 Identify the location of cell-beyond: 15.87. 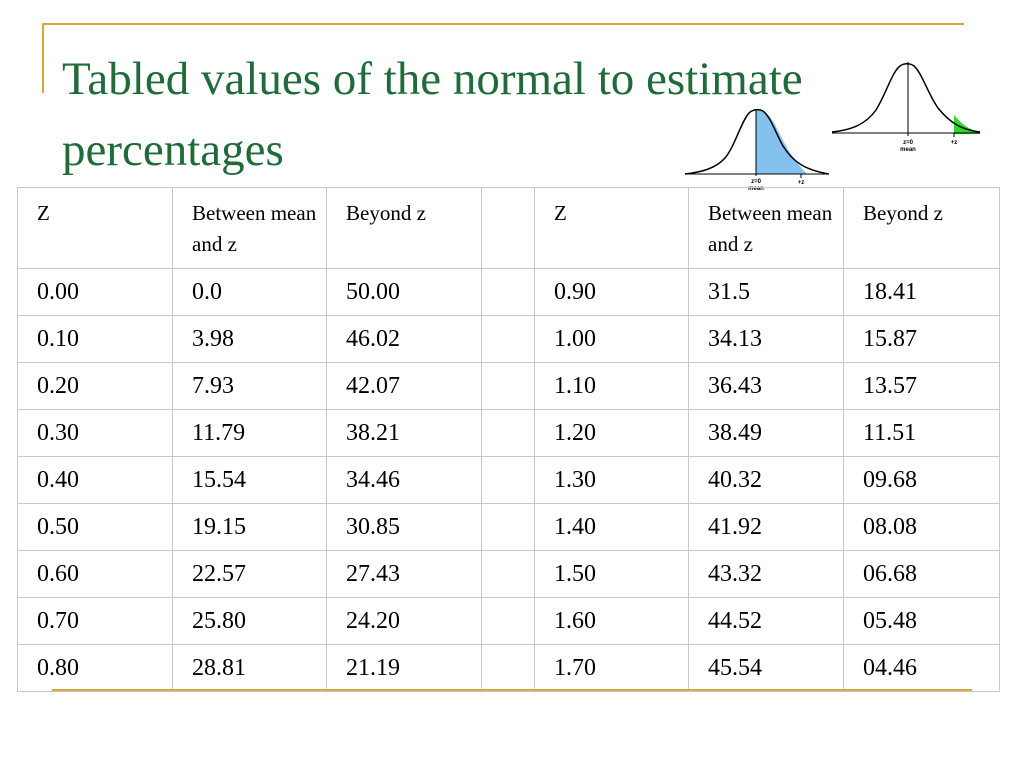
(921, 339).